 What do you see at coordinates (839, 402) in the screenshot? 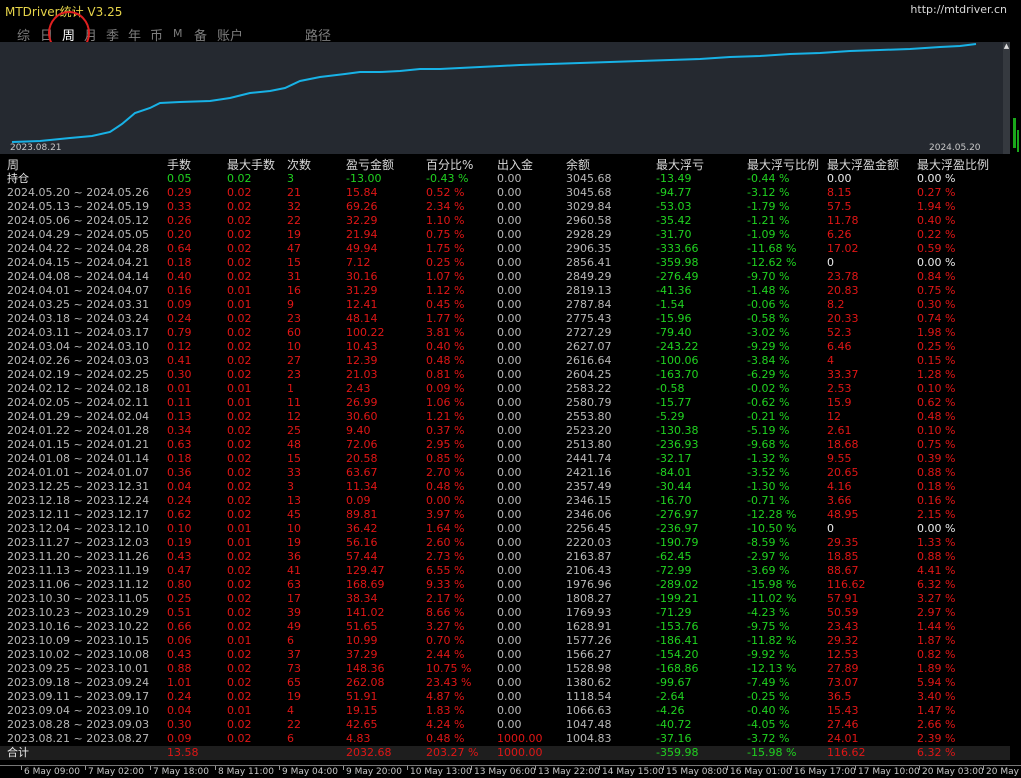
I see `cell-max-float-profit: 15.9` at bounding box center [839, 402].